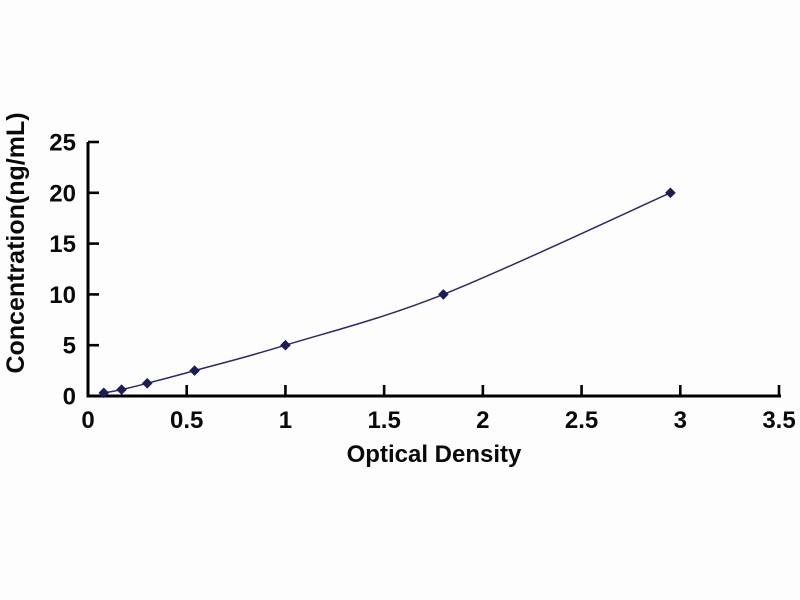  I want to click on x-tick-label: 1.5, so click(383, 420).